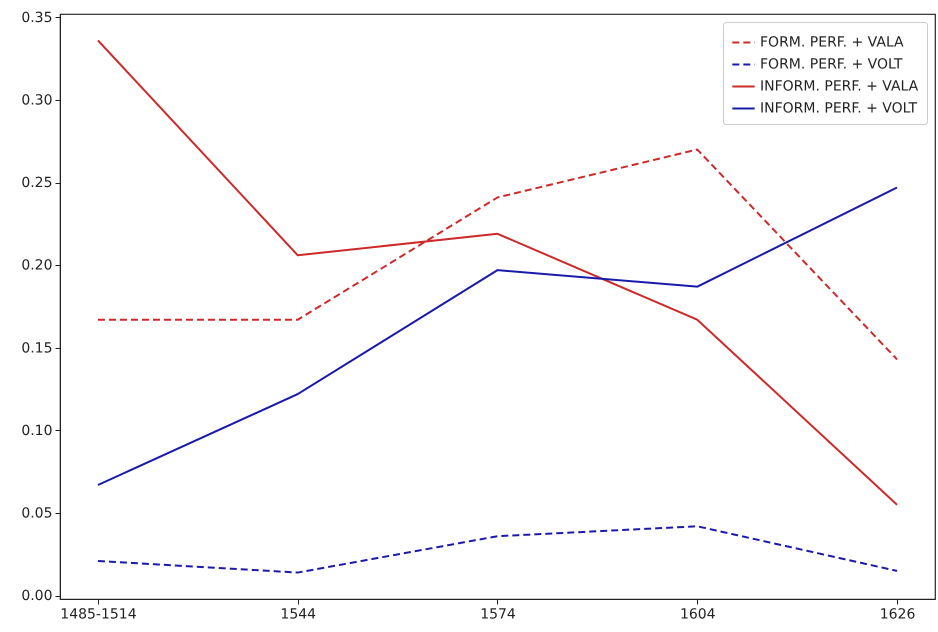 This screenshot has height=632, width=938. What do you see at coordinates (298, 614) in the screenshot?
I see `x-tick-label: 1544` at bounding box center [298, 614].